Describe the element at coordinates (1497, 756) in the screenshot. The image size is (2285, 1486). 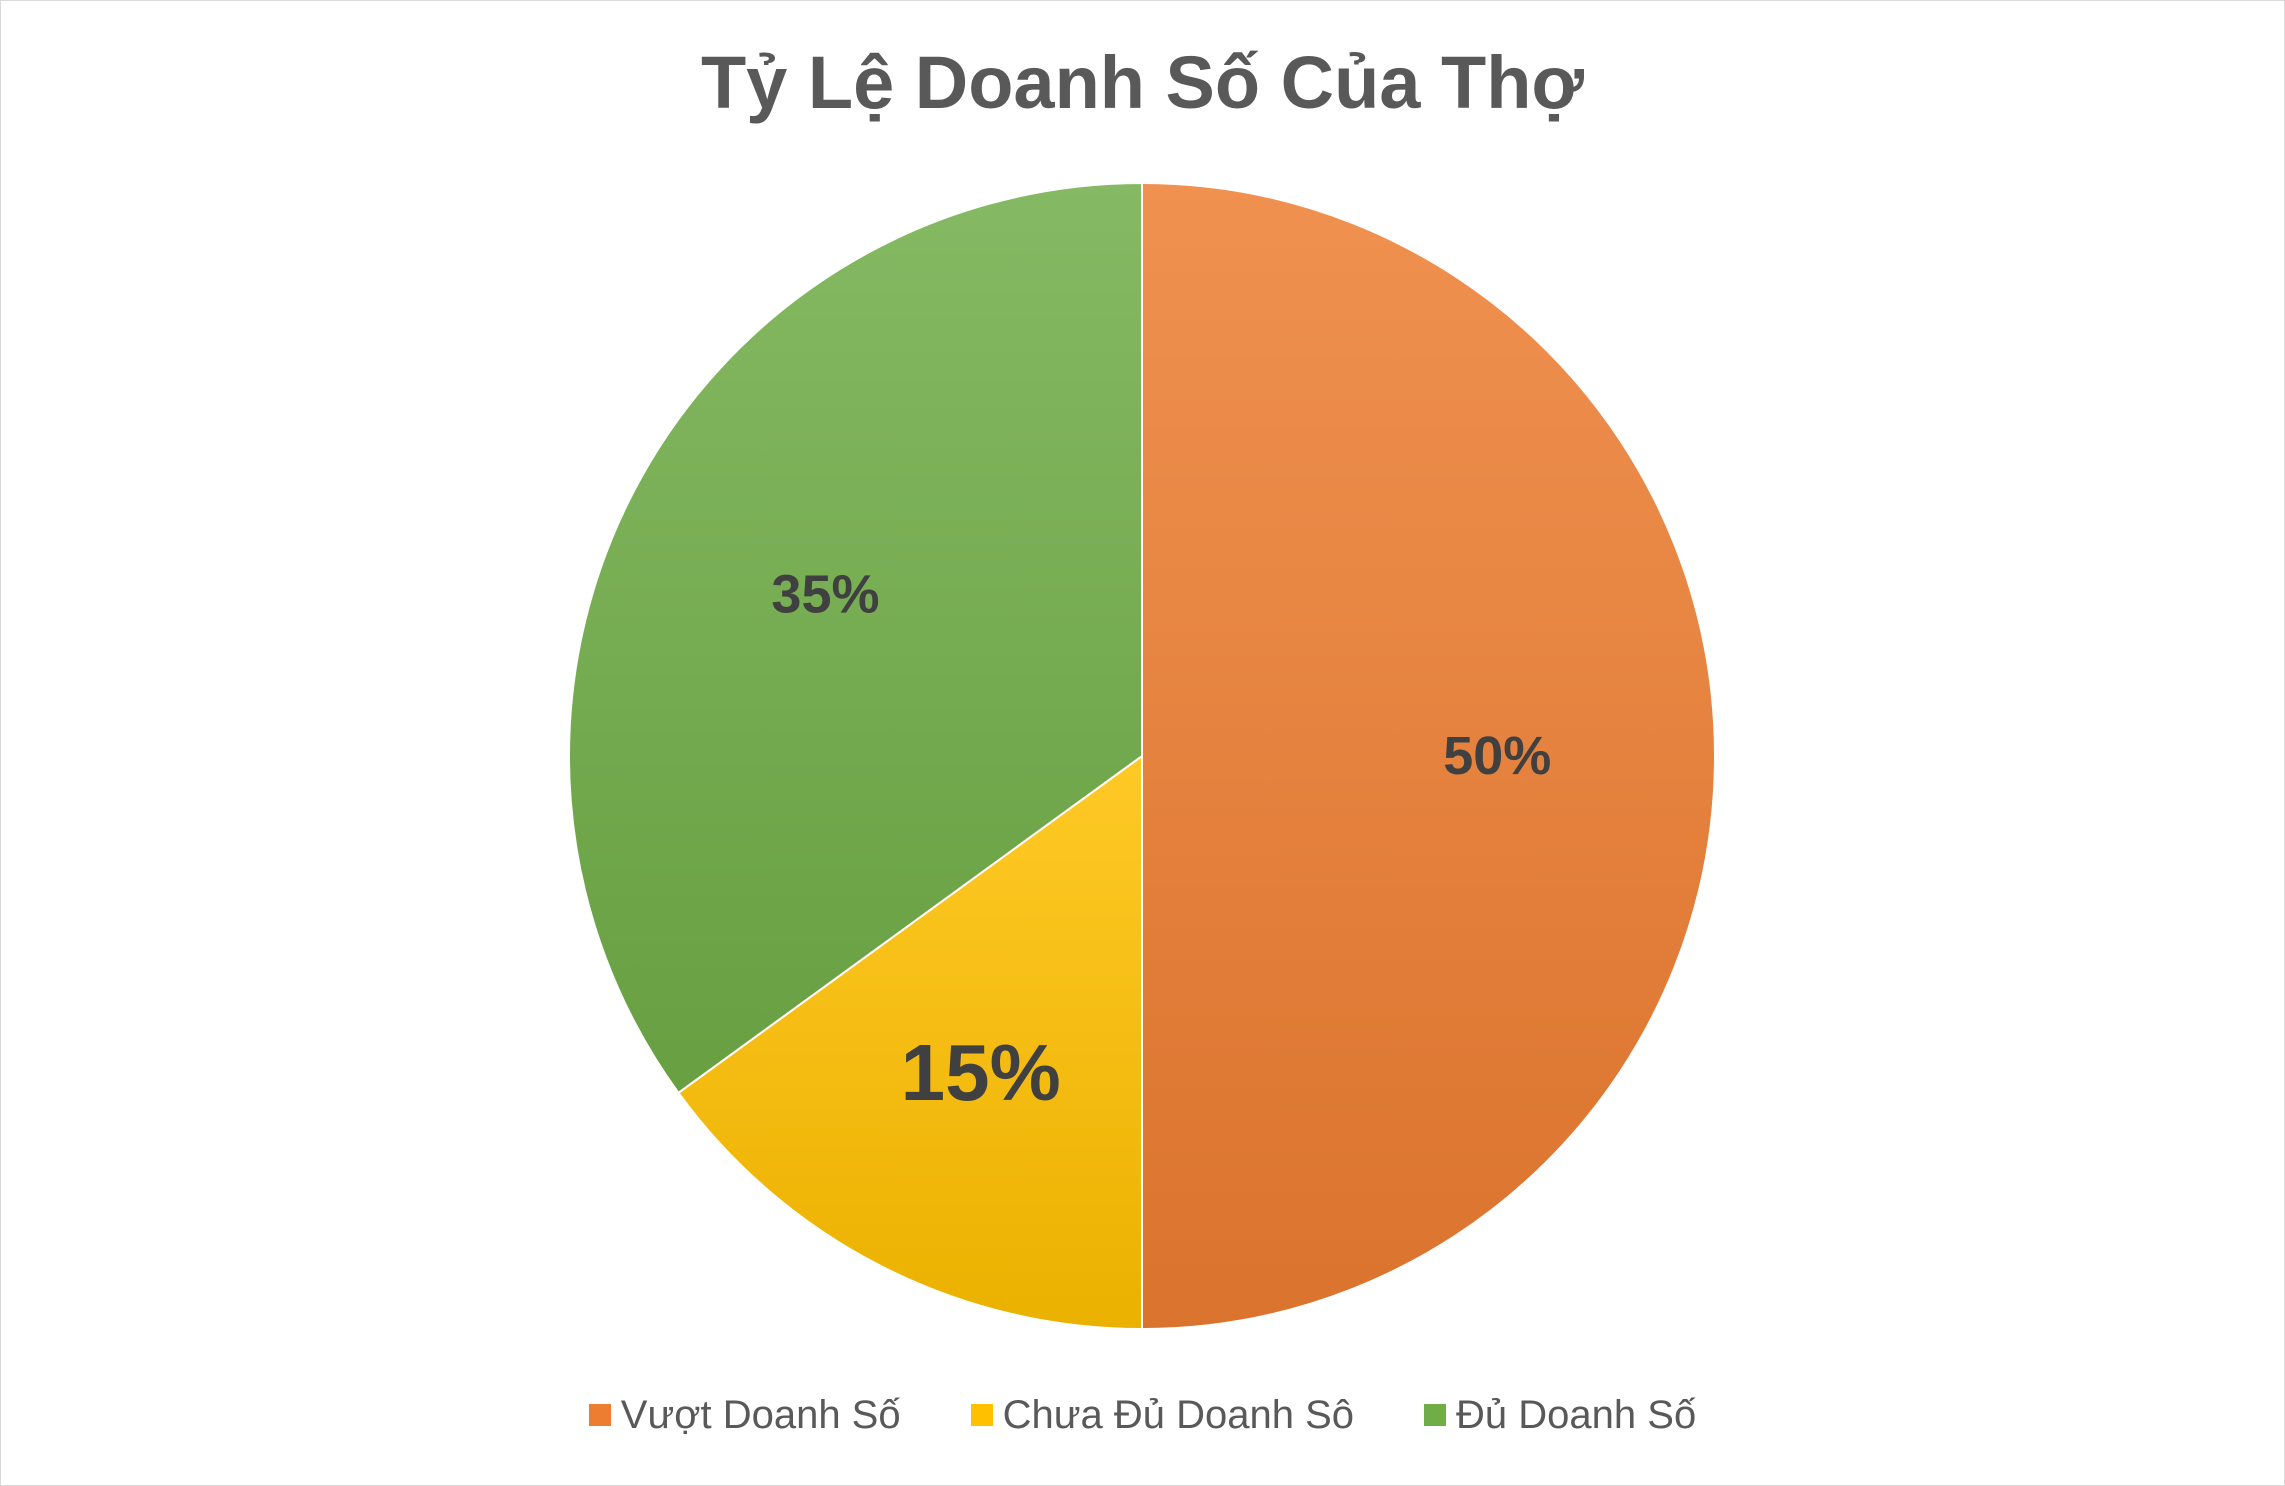
I see `data-label-0: 50%` at that location.